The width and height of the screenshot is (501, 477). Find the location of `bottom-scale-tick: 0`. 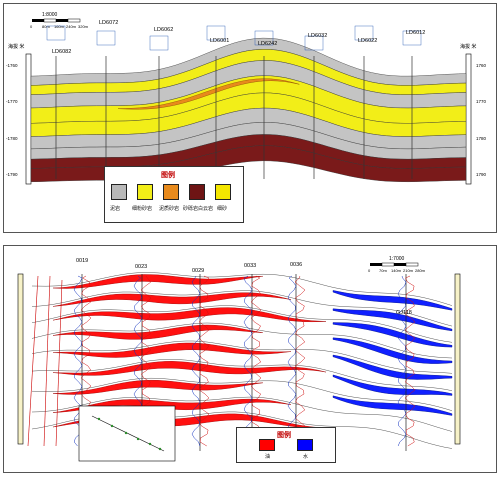

bottom-scale-tick: 0 is located at coordinates (369, 270).